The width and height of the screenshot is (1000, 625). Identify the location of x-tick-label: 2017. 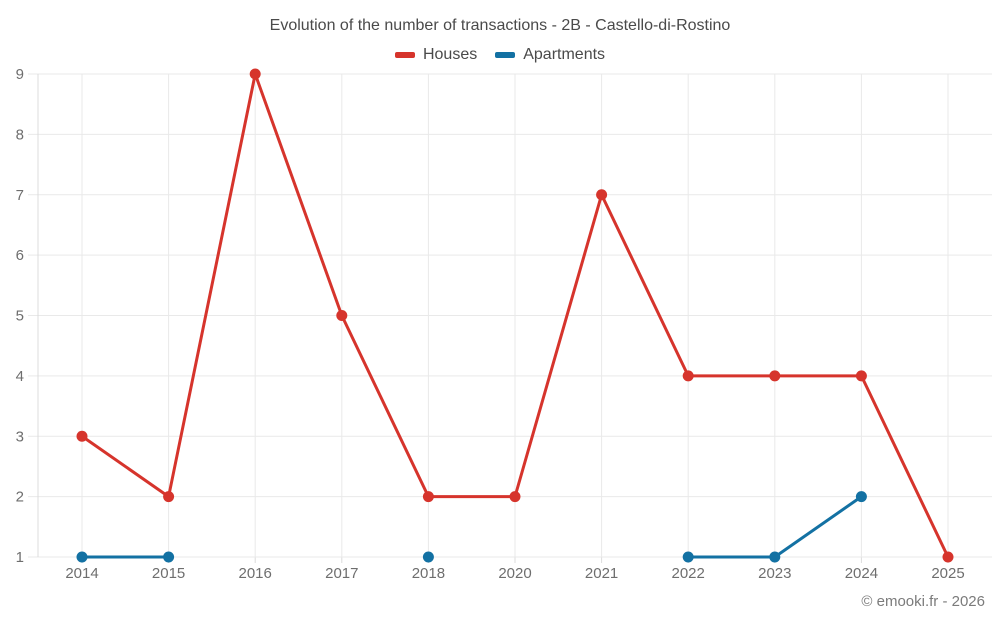
(341, 573).